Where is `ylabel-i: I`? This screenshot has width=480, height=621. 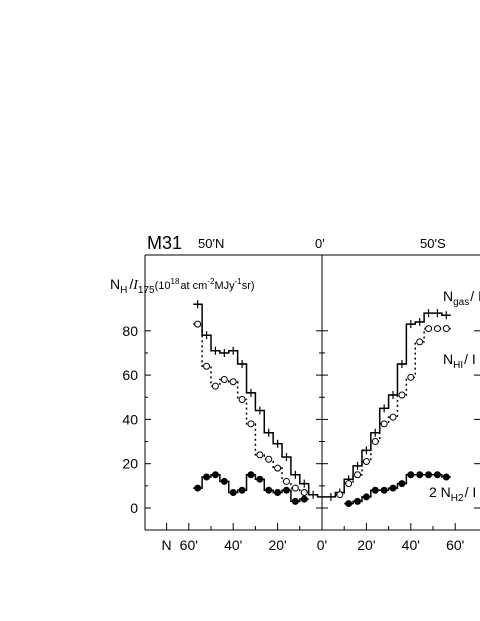 ylabel-i: I is located at coordinates (135, 285).